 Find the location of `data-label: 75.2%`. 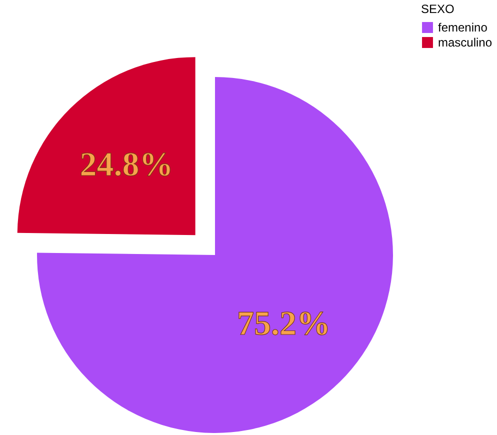

data-label: 75.2% is located at coordinates (284, 324).